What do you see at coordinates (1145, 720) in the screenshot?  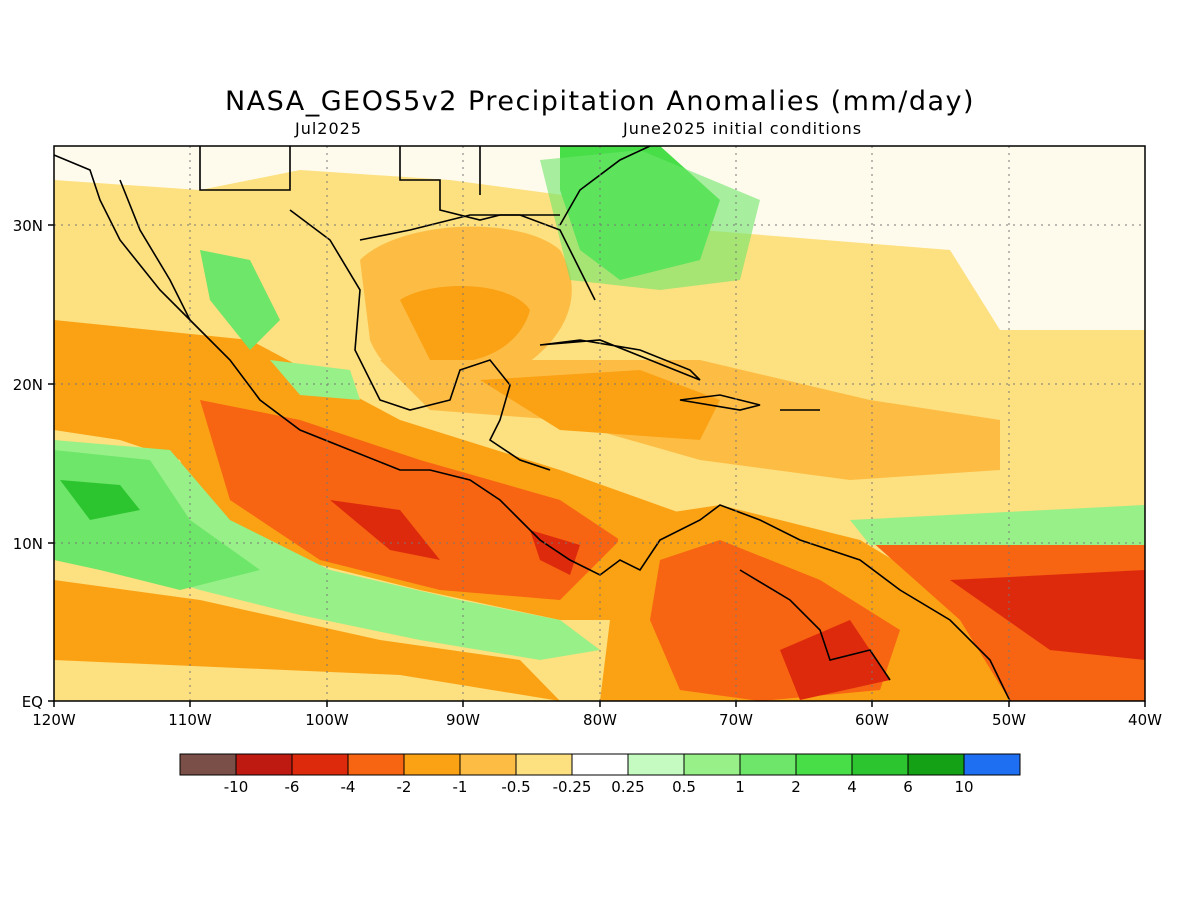 I see `x-tick-label: 40W` at bounding box center [1145, 720].